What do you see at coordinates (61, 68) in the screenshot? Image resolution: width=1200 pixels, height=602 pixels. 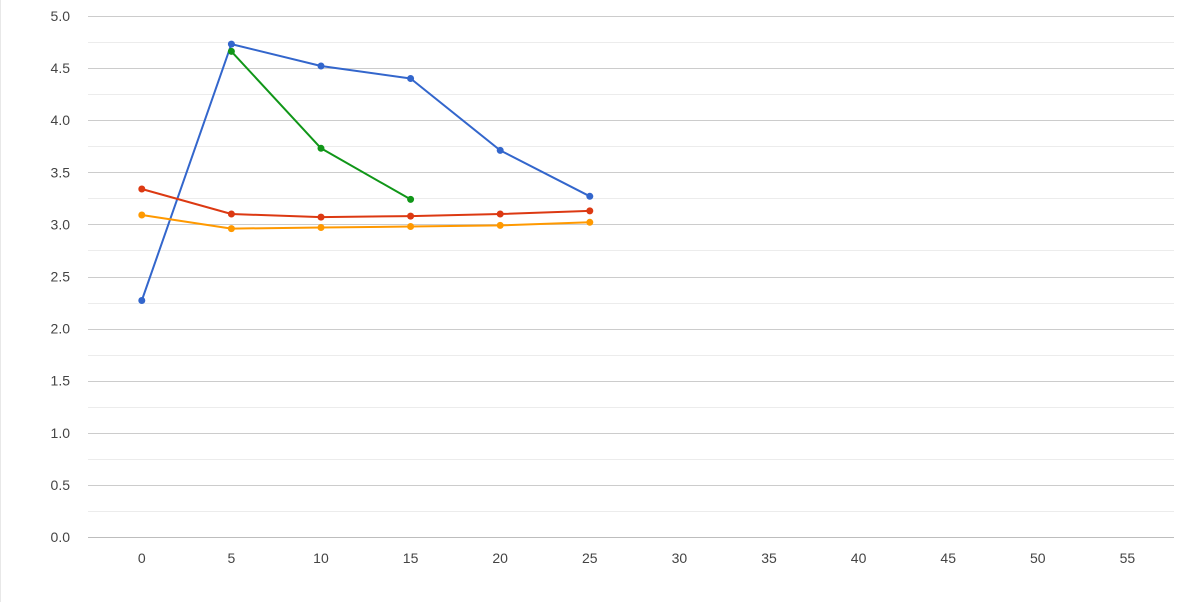 I see `y-tick-label: 4.5` at bounding box center [61, 68].